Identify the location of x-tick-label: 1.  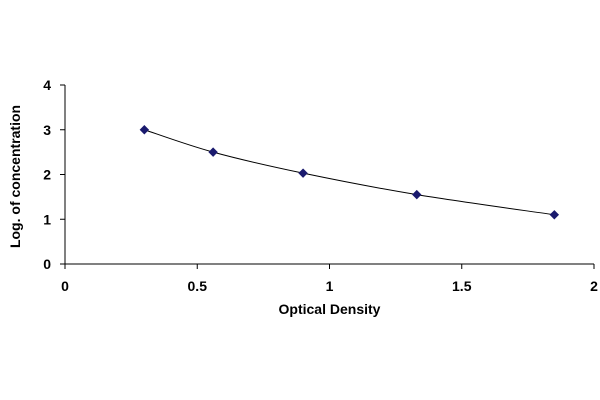
(330, 286).